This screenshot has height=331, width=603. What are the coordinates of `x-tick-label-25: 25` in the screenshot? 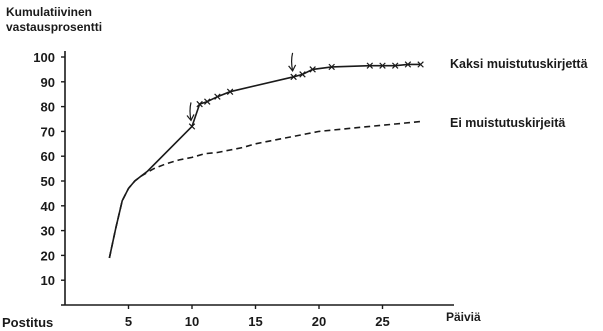 It's located at (382, 321).